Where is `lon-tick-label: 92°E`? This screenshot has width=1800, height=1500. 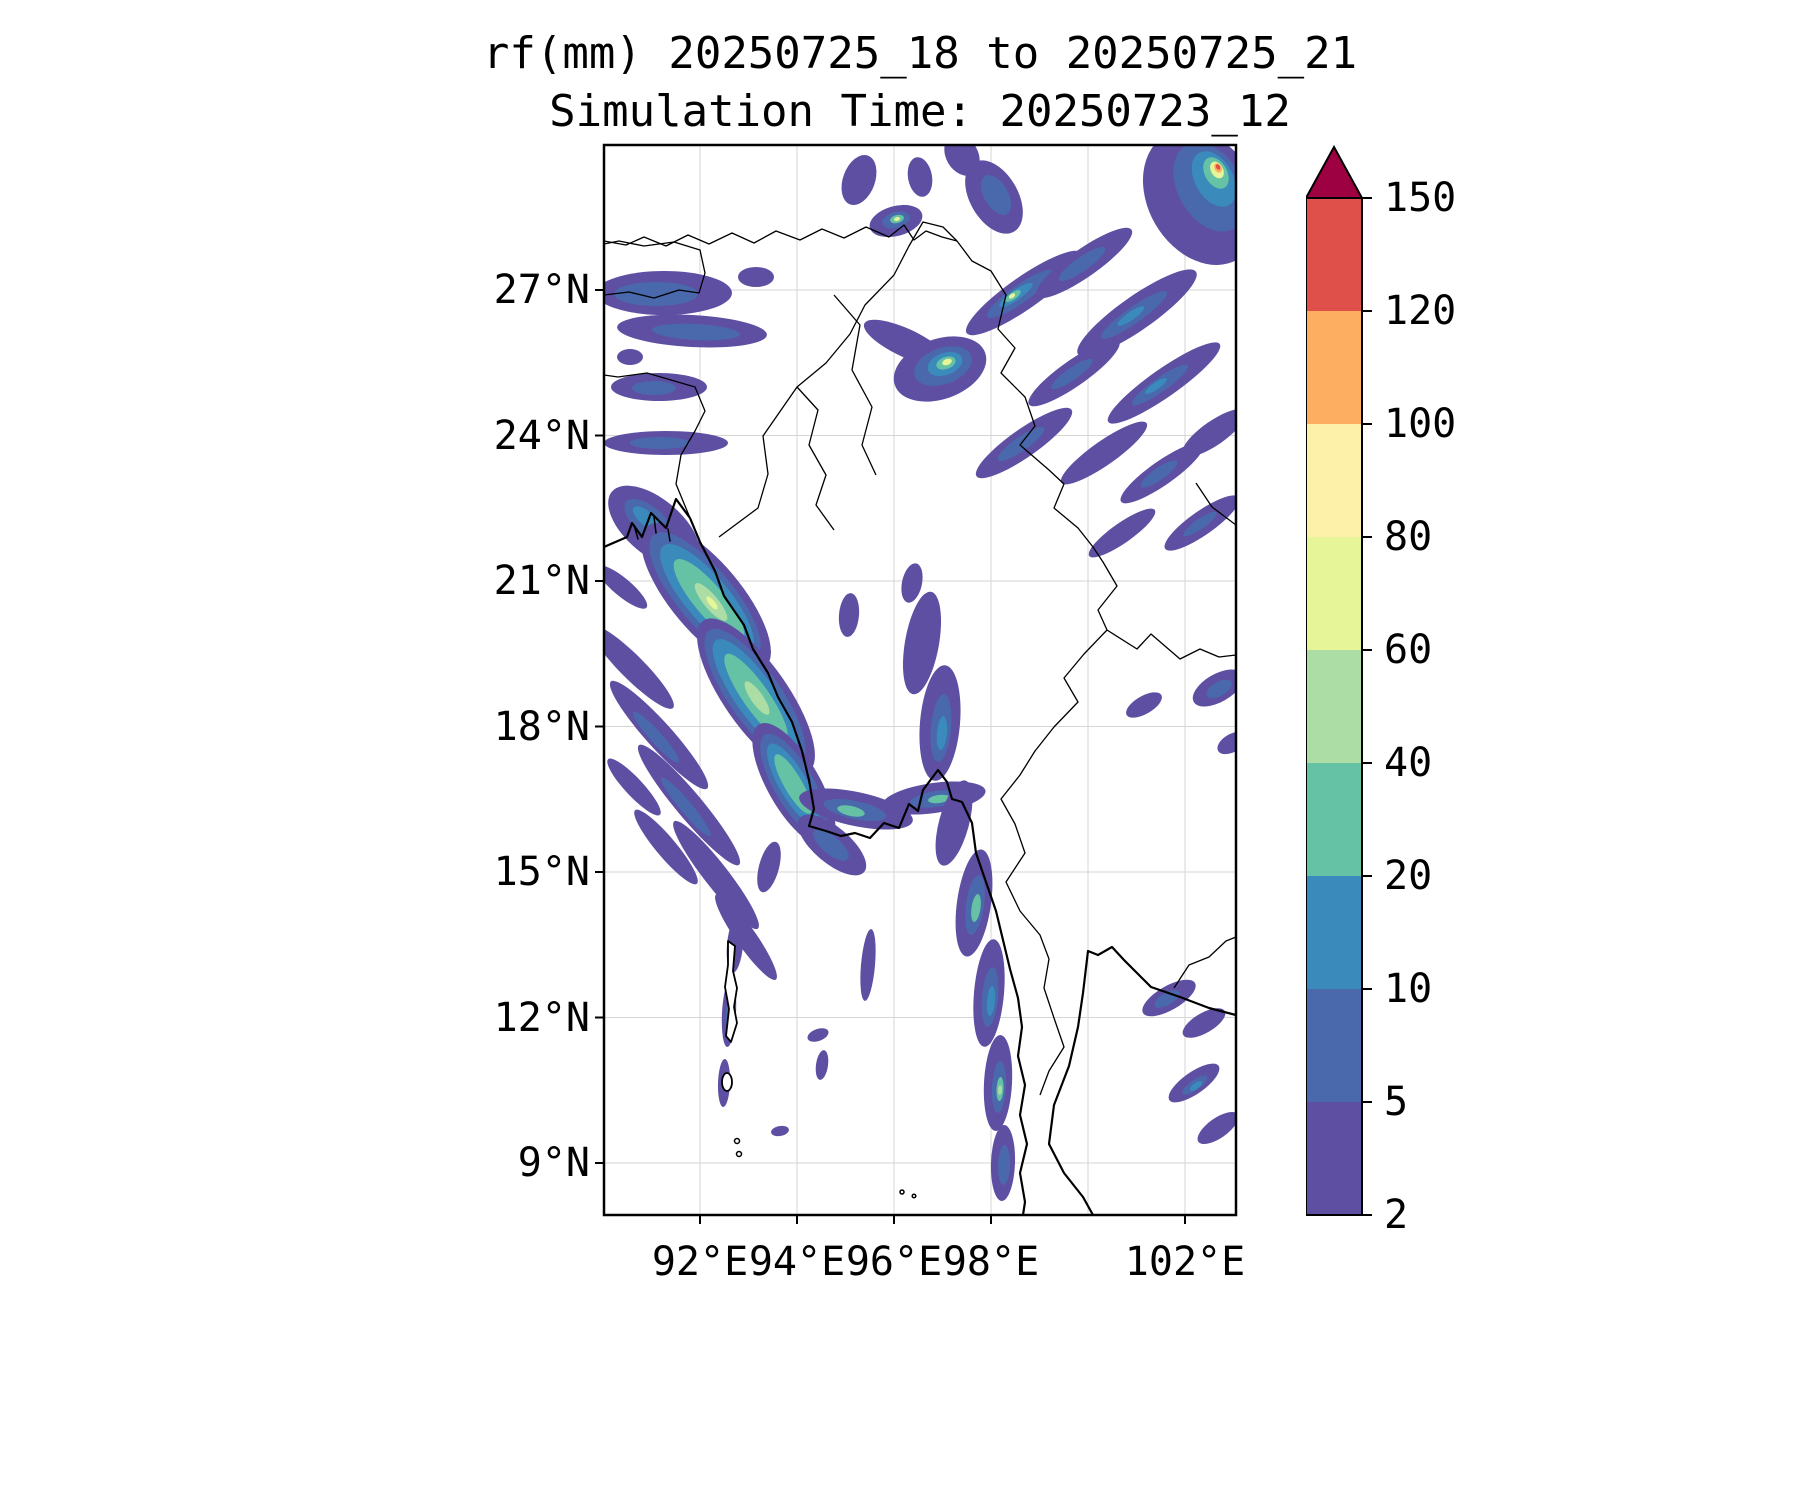 lon-tick-label: 92°E is located at coordinates (700, 1262).